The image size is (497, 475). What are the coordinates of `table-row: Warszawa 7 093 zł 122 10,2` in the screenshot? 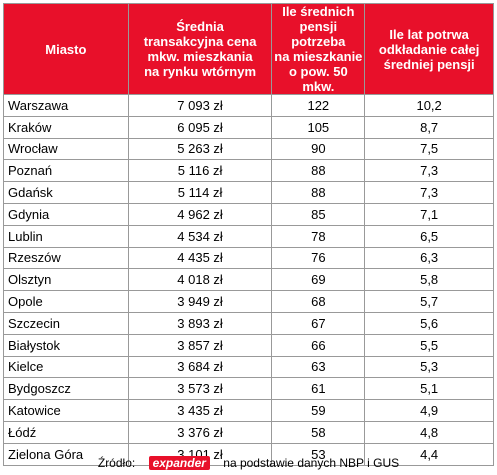 It's located at (248, 105).